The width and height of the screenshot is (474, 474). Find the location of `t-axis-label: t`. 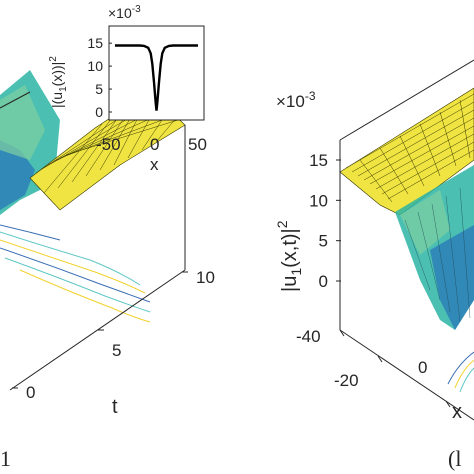

t-axis-label: t is located at coordinates (115, 407).